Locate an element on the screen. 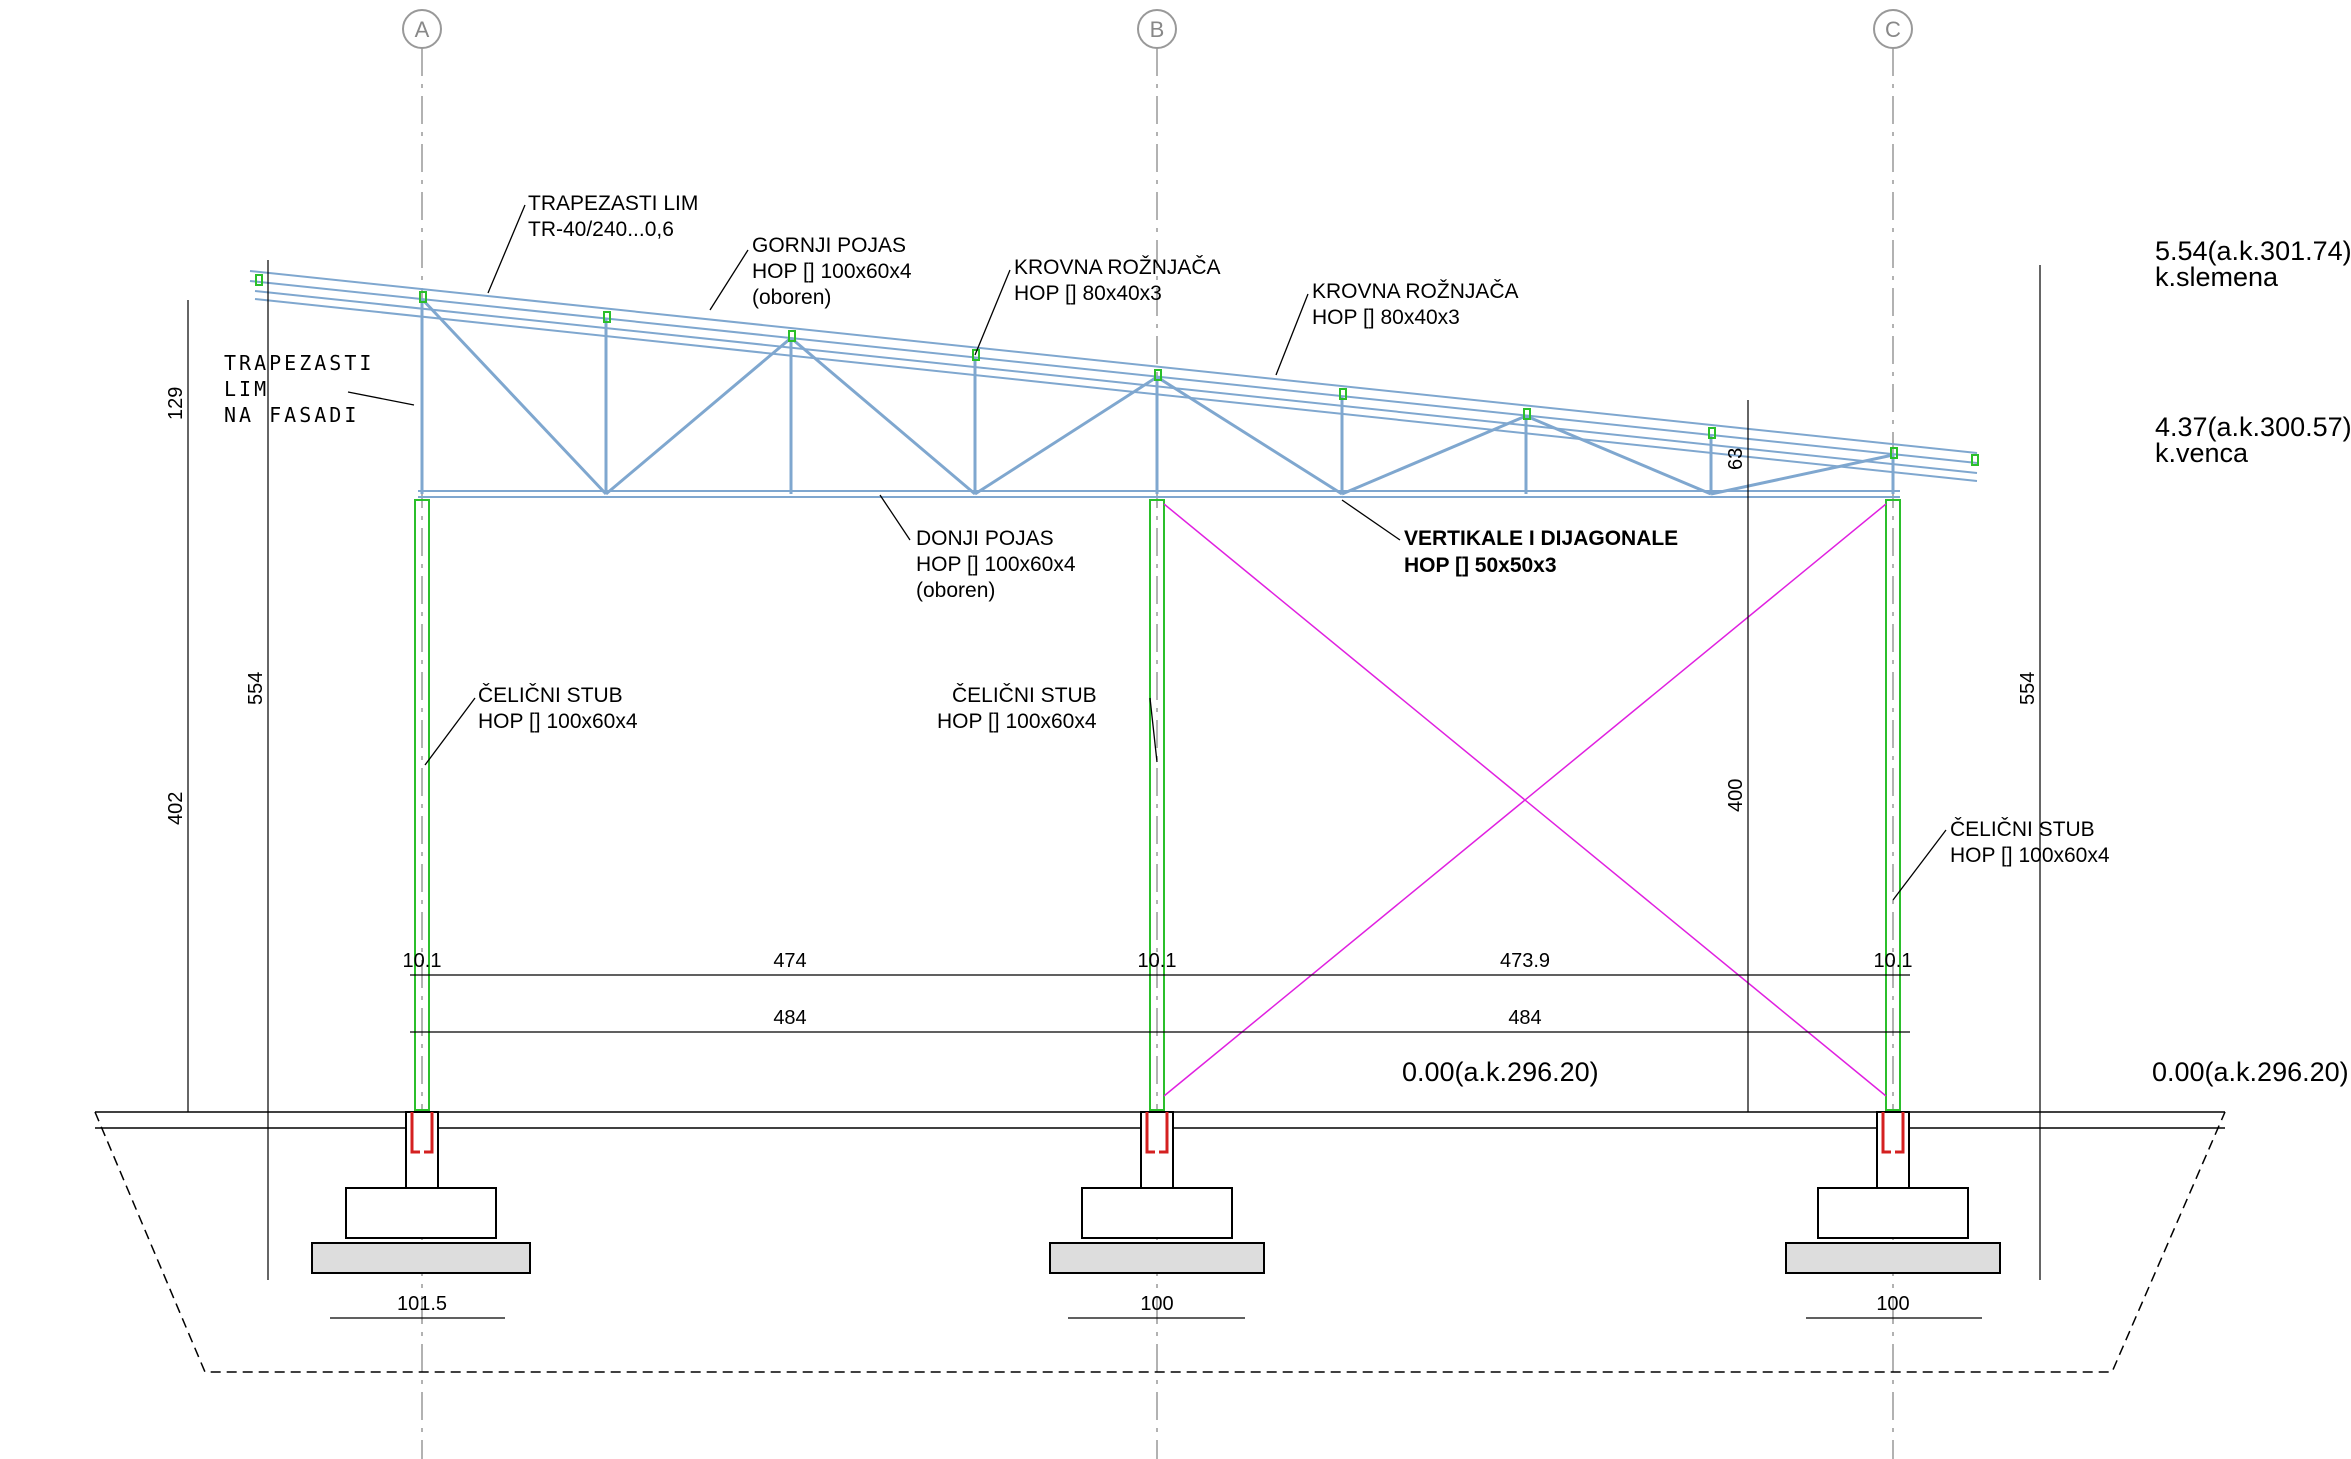 The height and width of the screenshot is (1459, 2351). dim-400: 400 is located at coordinates (1736, 795).